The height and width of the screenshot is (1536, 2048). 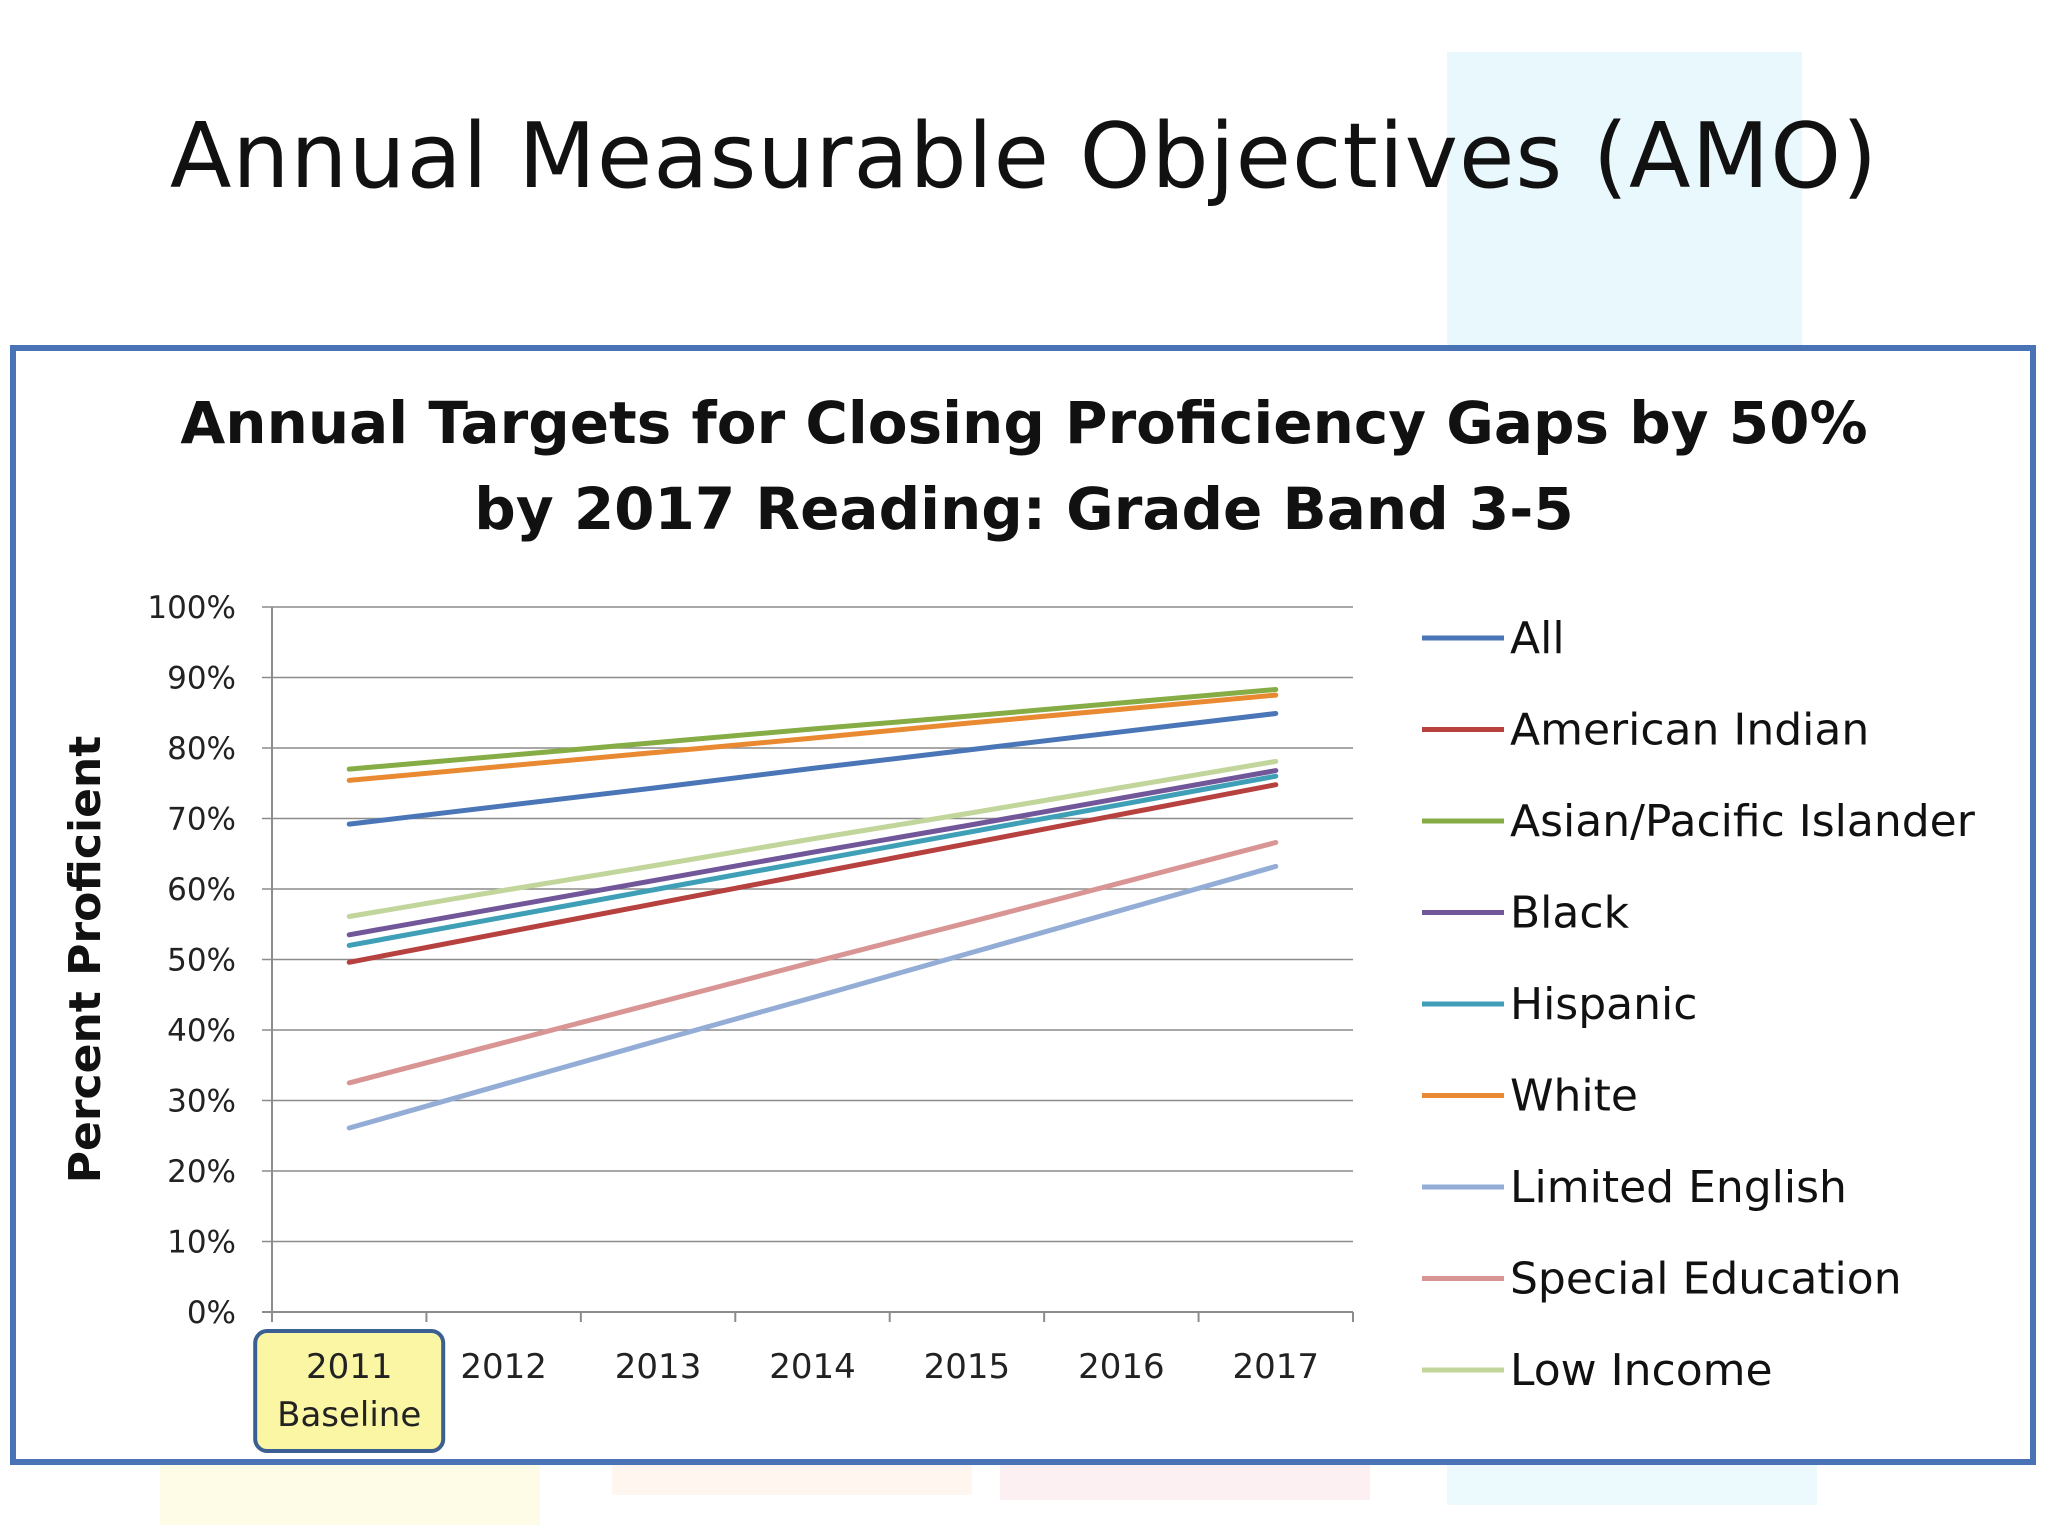 What do you see at coordinates (1121, 1367) in the screenshot?
I see `x-tick-label: 2016` at bounding box center [1121, 1367].